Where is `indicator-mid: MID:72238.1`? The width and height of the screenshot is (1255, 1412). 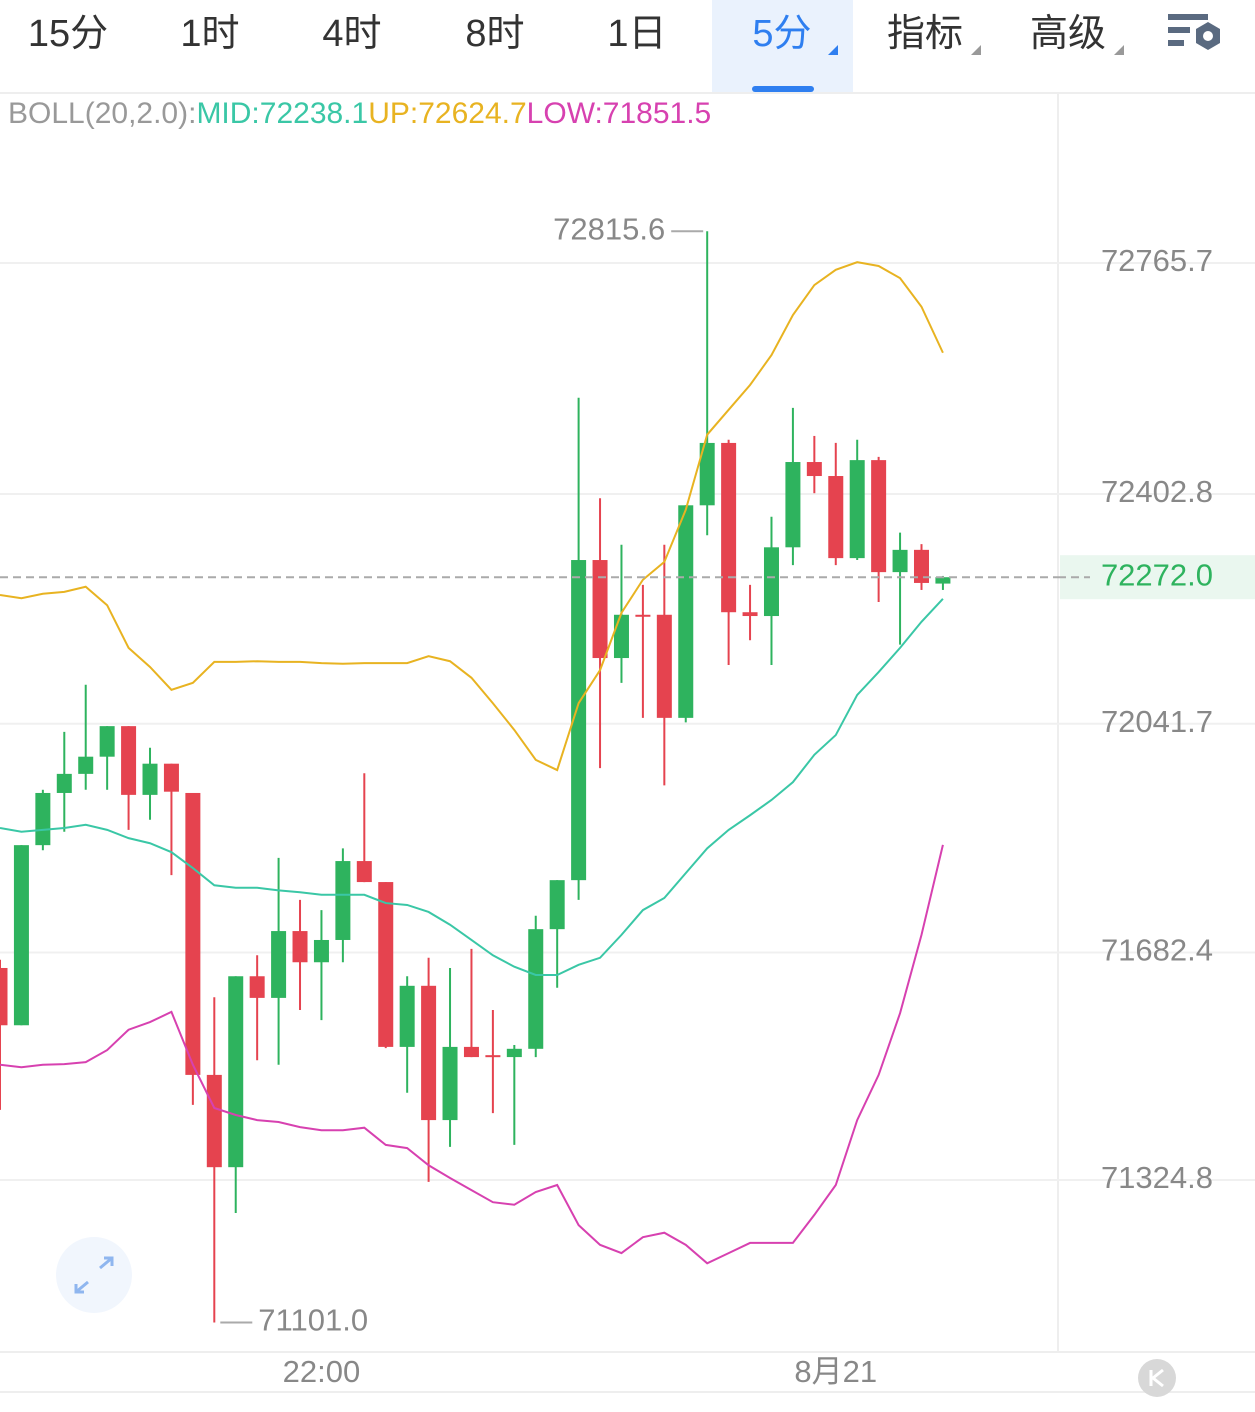 indicator-mid: MID:72238.1 is located at coordinates (282, 113).